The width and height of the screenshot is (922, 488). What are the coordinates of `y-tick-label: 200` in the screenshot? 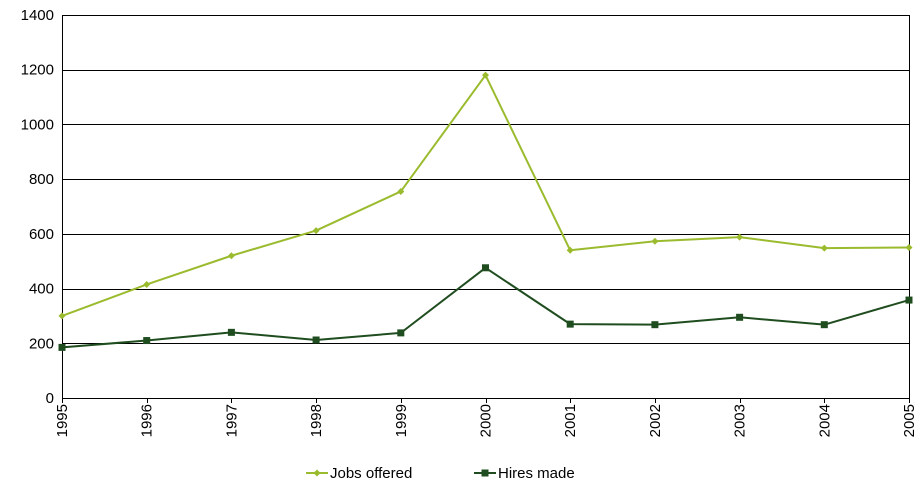 It's located at (41, 343).